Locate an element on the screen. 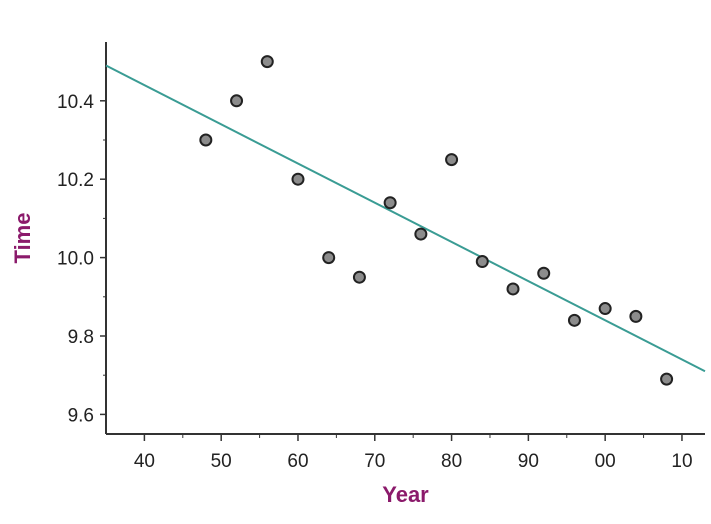 This screenshot has height=524, width=711. y-tick-label: 10.2 is located at coordinates (75, 180).